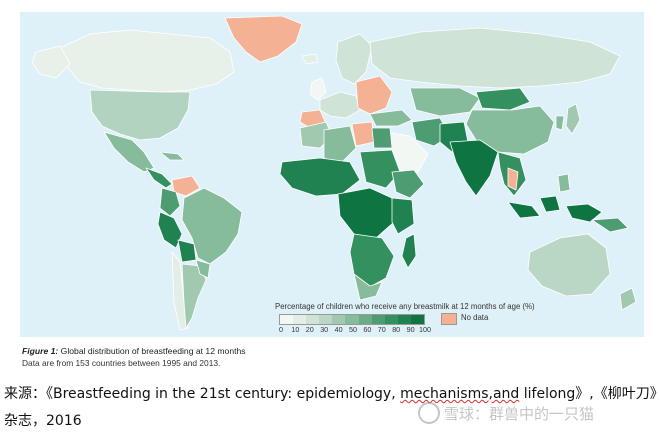 Image resolution: width=660 pixels, height=436 pixels. I want to click on region-korea, so click(560, 123).